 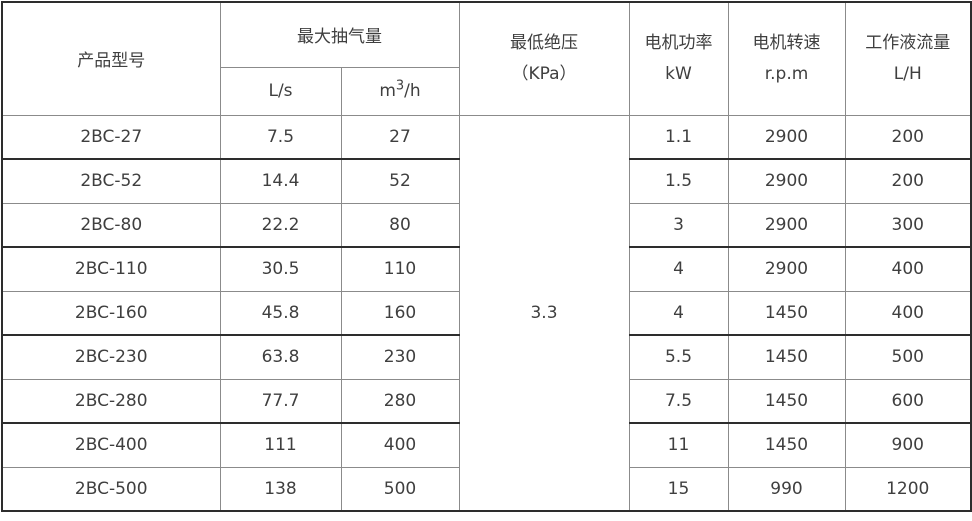 I want to click on cell-model: 2BC-500, so click(x=111, y=489).